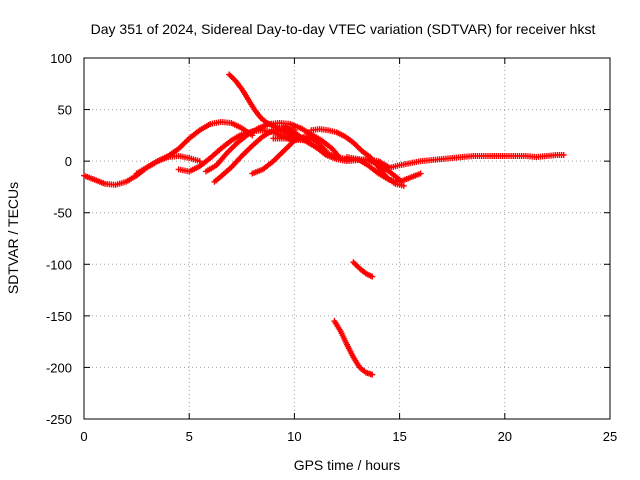  I want to click on y-tick-label: 50, so click(65, 110).